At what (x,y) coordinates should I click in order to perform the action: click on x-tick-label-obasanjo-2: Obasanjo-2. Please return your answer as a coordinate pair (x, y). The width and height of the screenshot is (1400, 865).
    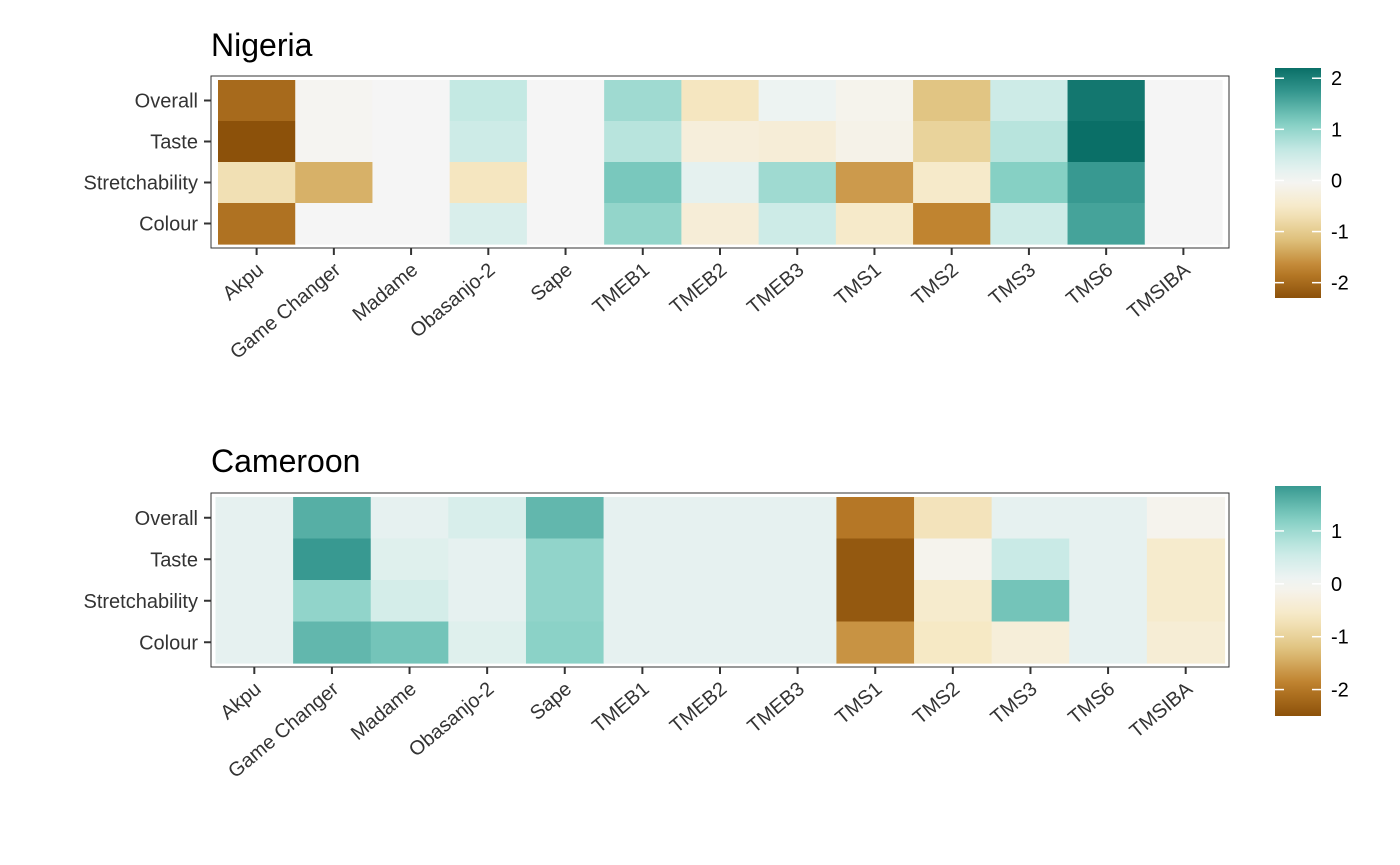
    Looking at the image, I should click on (452, 300).